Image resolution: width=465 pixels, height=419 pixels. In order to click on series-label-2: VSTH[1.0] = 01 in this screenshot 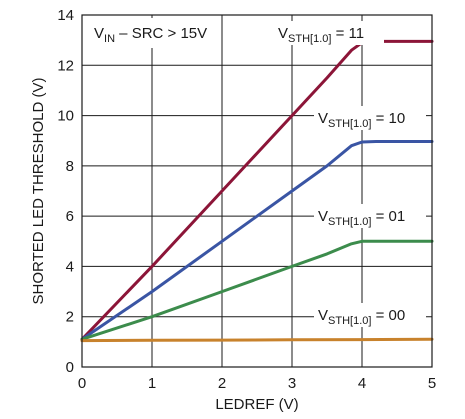, I will do `click(370, 216)`.